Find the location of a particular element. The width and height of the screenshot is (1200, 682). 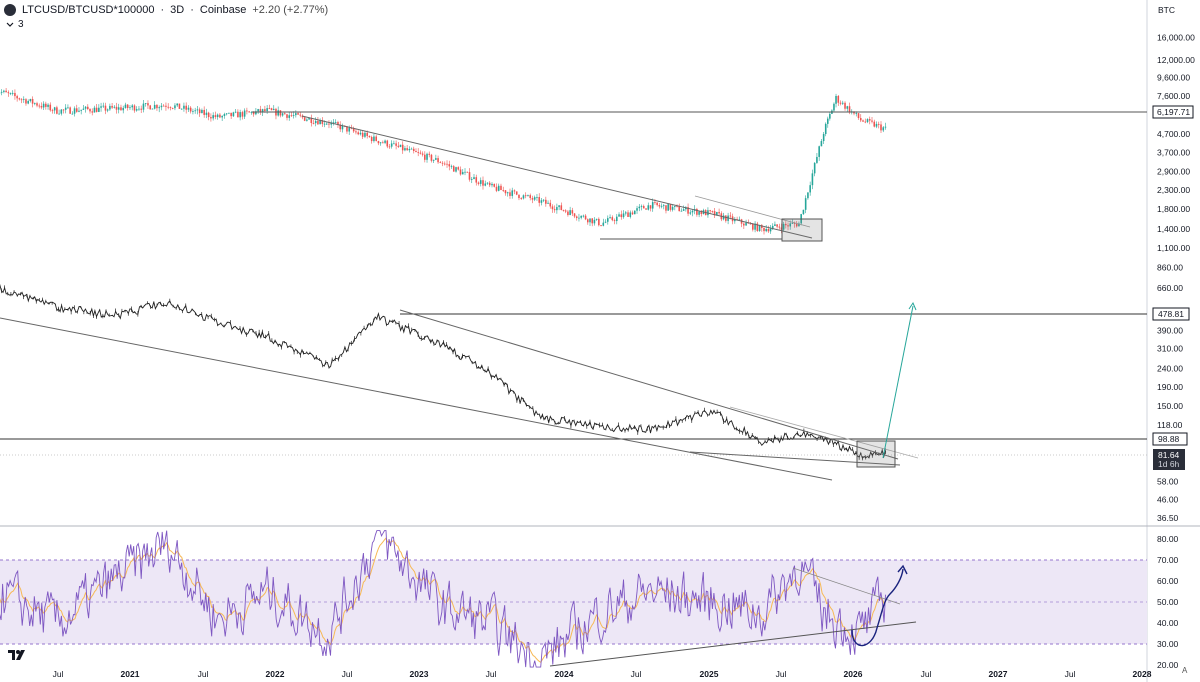

exchange-logo-icon is located at coordinates (10, 10).